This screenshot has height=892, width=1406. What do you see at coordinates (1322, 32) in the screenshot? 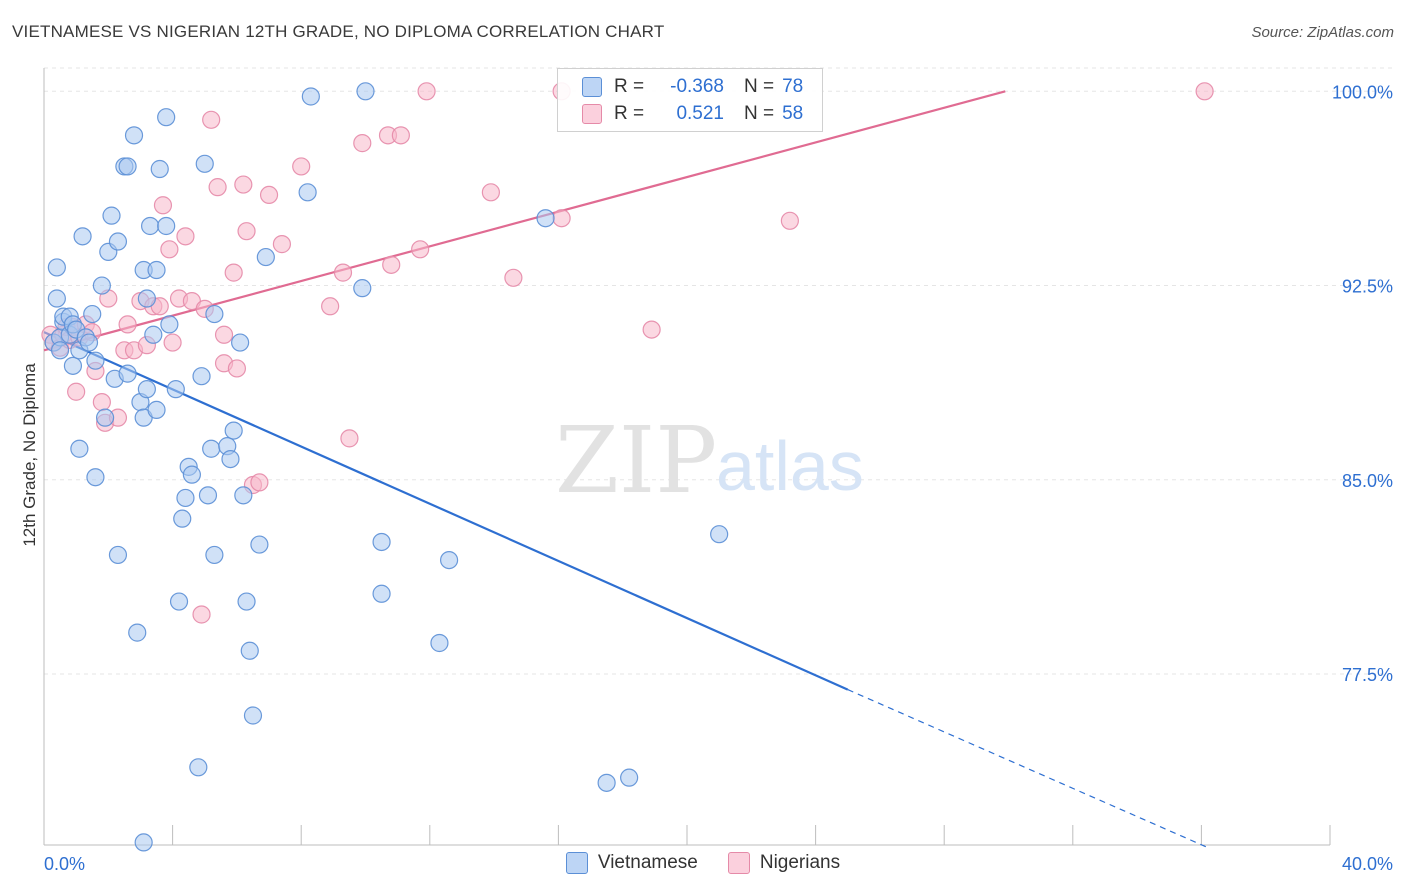
I see `source-label: Source: ZipAtlas.com` at bounding box center [1322, 32].